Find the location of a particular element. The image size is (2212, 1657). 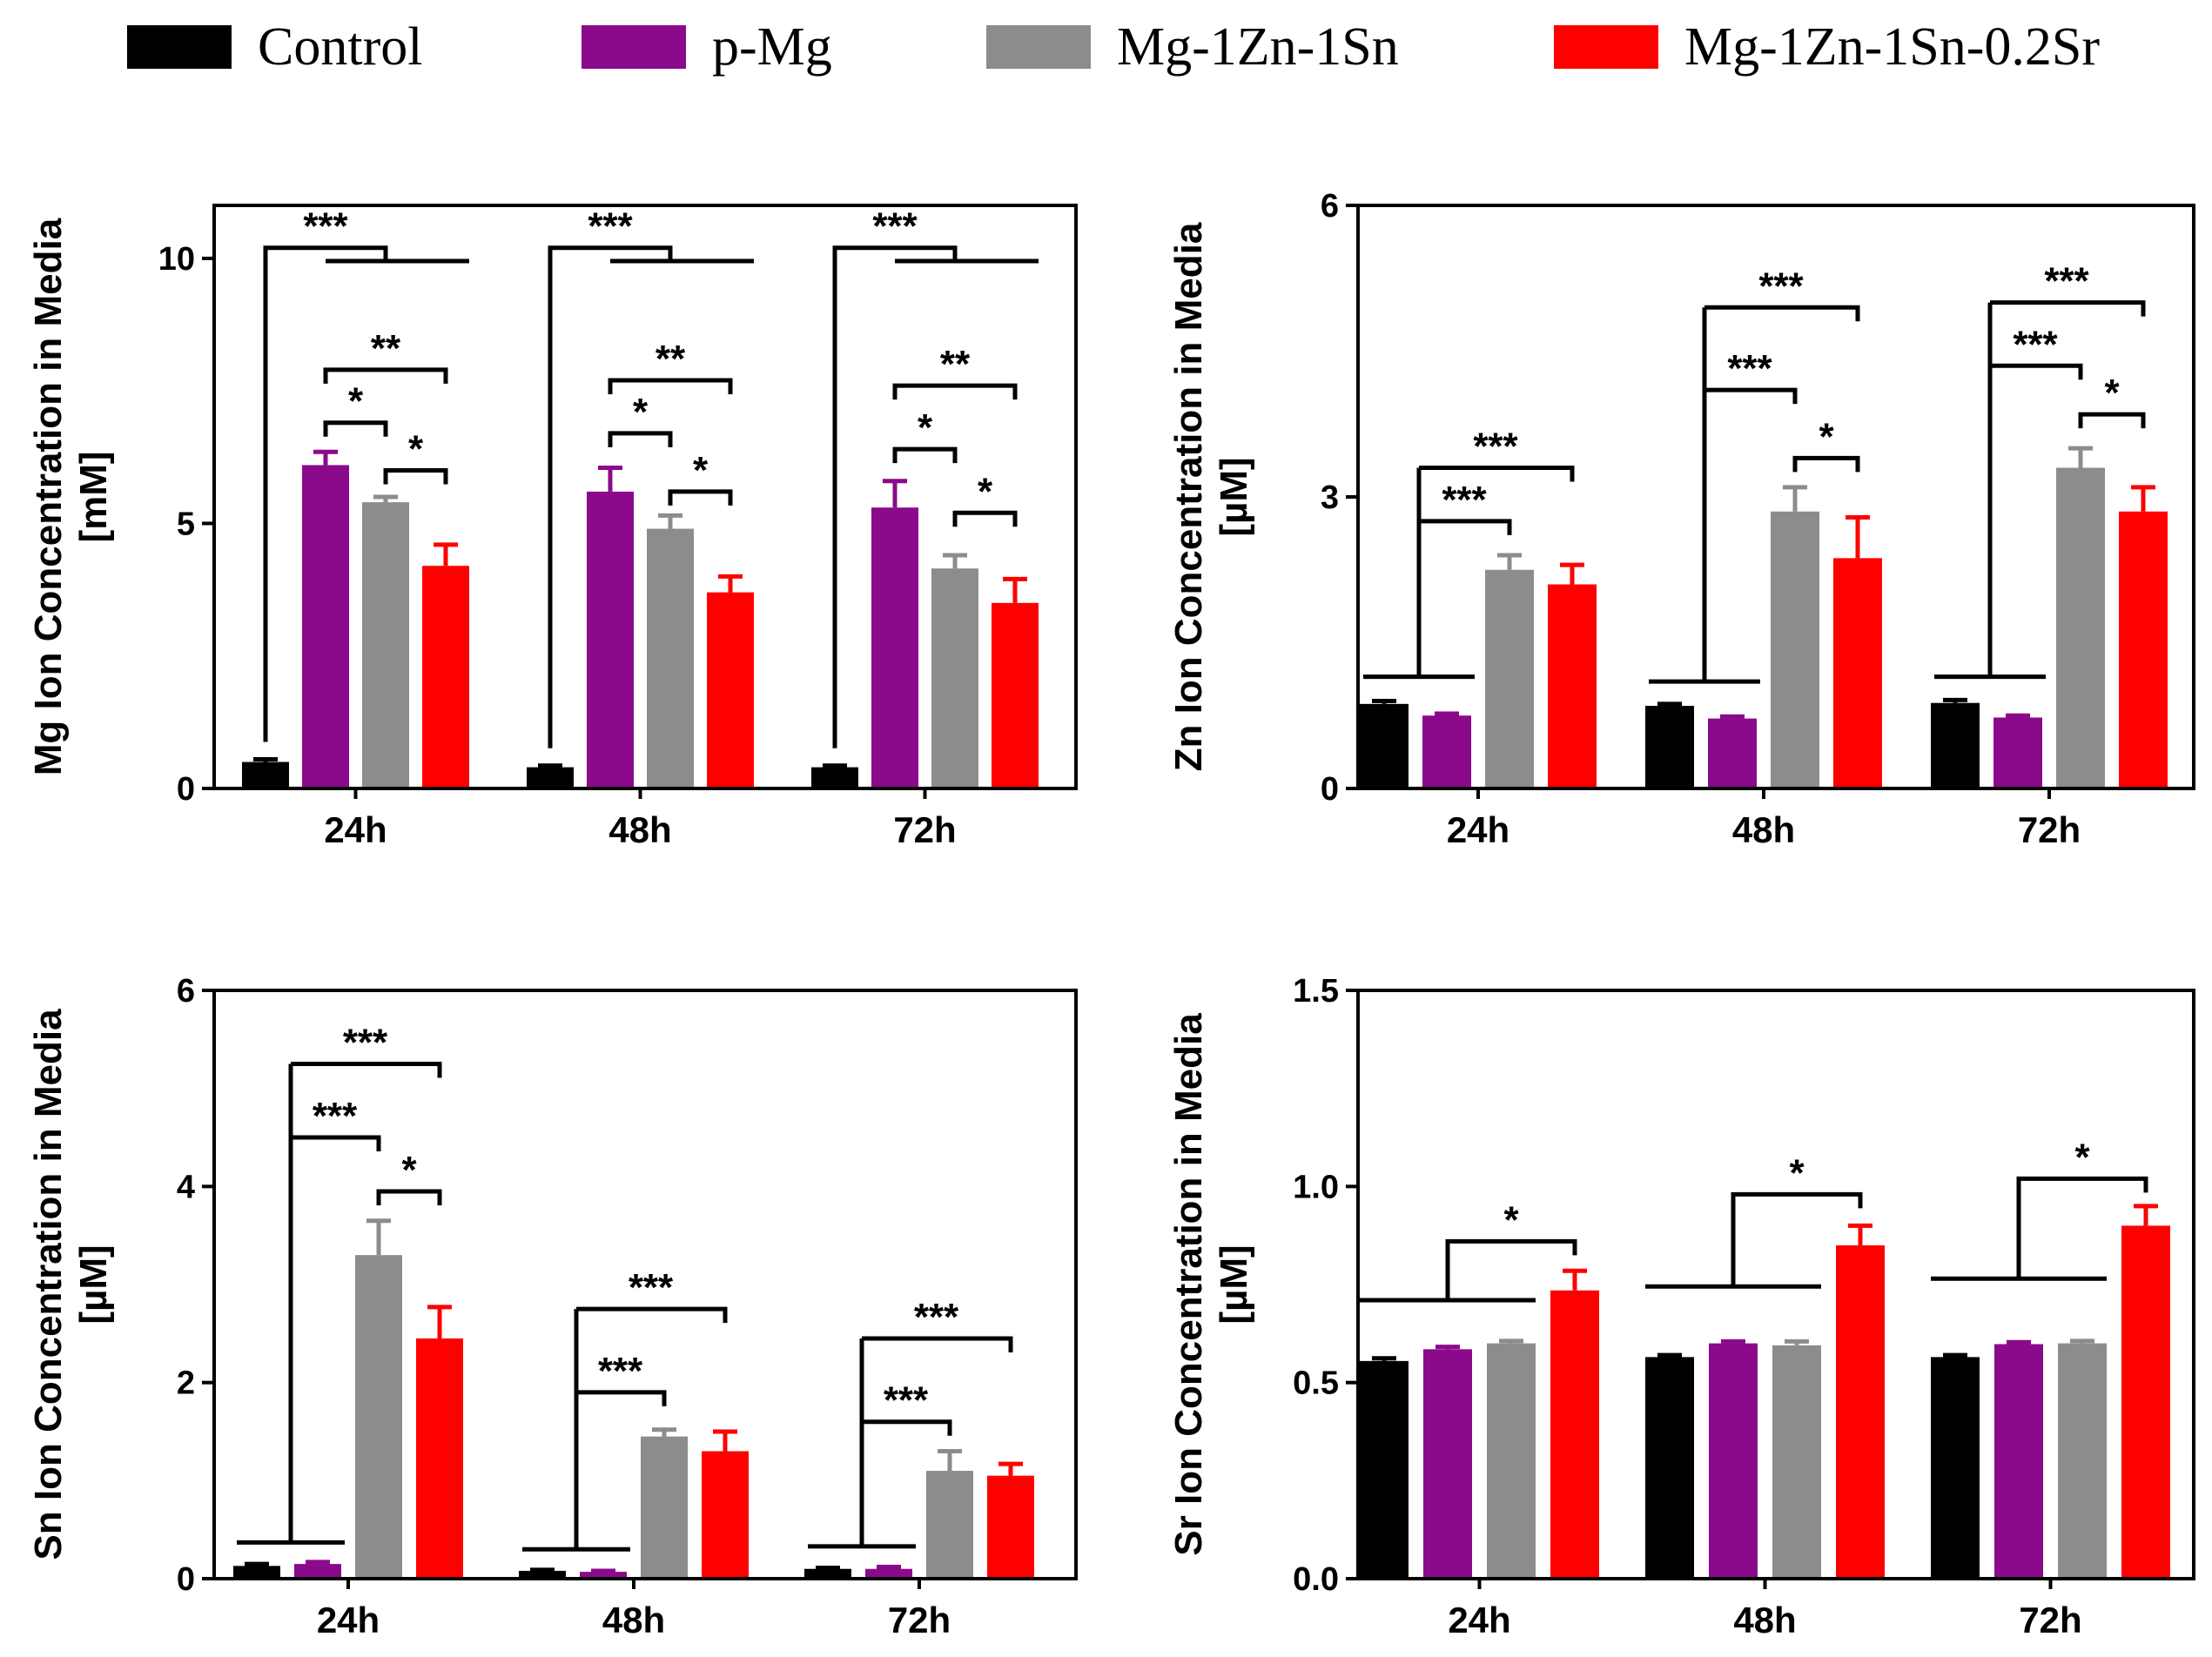

x-tick-label-zn-72h: 72h is located at coordinates (2049, 829).